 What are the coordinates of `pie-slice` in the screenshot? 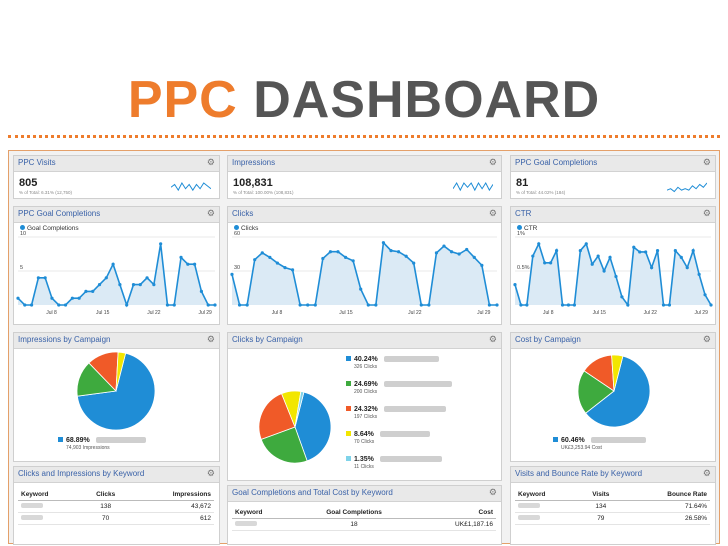 It's located at (617, 373).